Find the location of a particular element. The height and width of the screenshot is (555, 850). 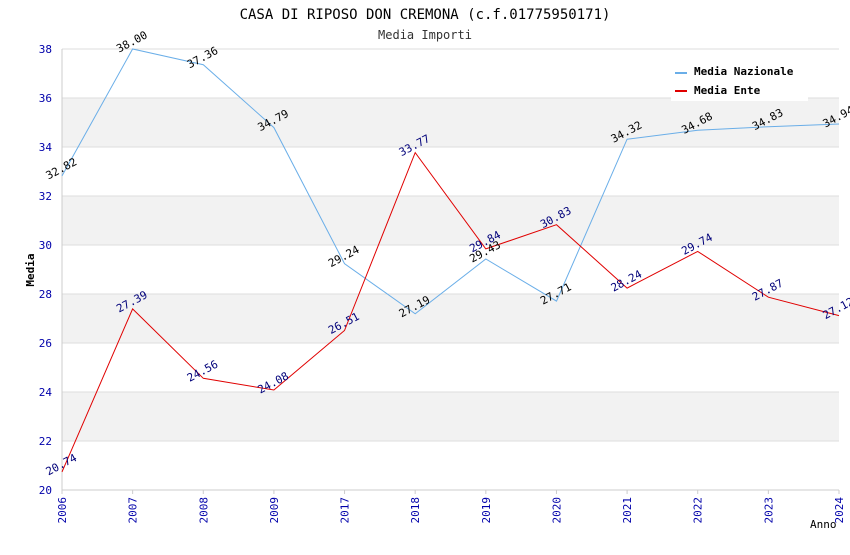

legend-background is located at coordinates (739, 80).